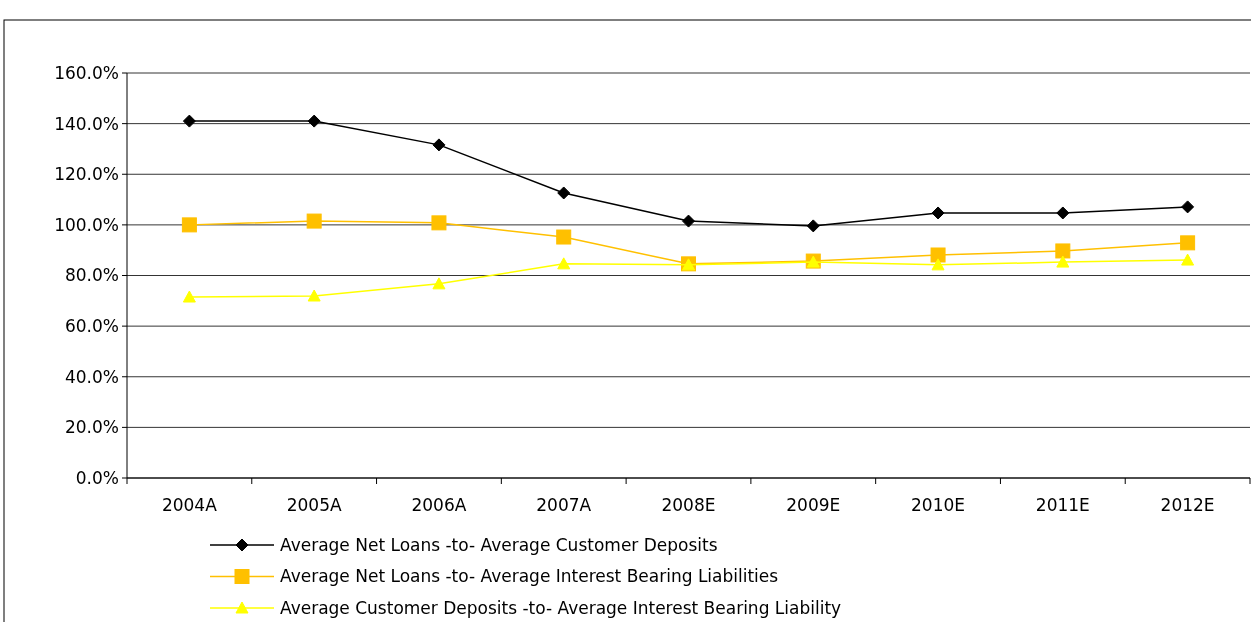 The width and height of the screenshot is (1251, 622). I want to click on legend-label: Average Net Loans -to- Average Interest Bearing Liabilities, so click(529, 576).